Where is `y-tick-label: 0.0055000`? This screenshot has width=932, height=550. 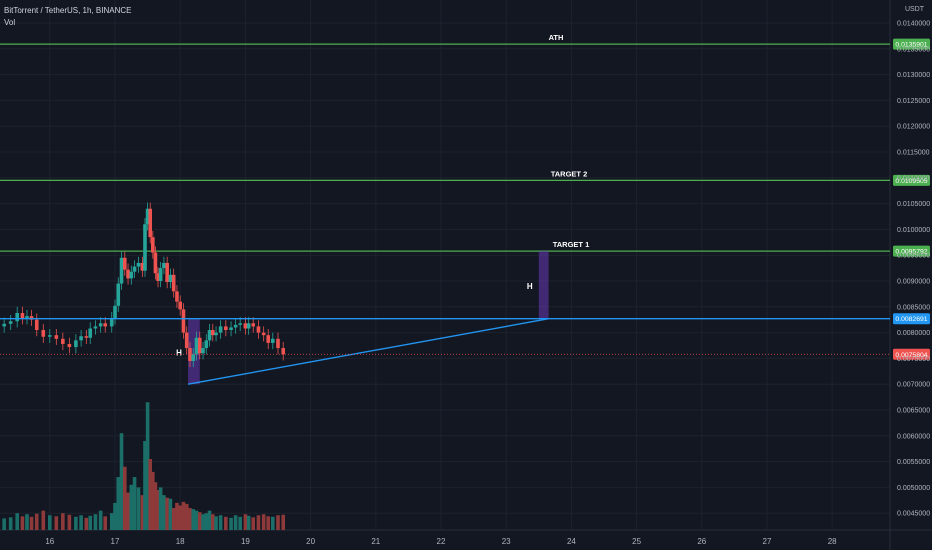 y-tick-label: 0.0055000 is located at coordinates (913, 462).